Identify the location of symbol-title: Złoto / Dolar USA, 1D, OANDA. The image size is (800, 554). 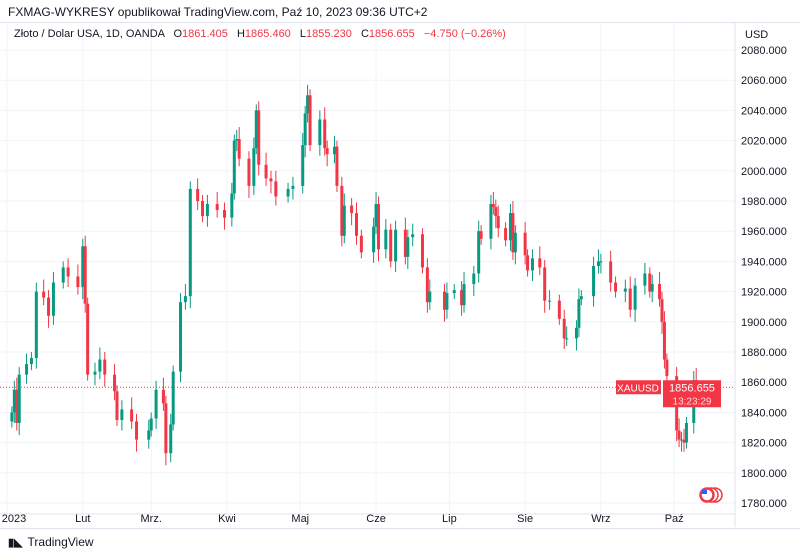
(89, 34).